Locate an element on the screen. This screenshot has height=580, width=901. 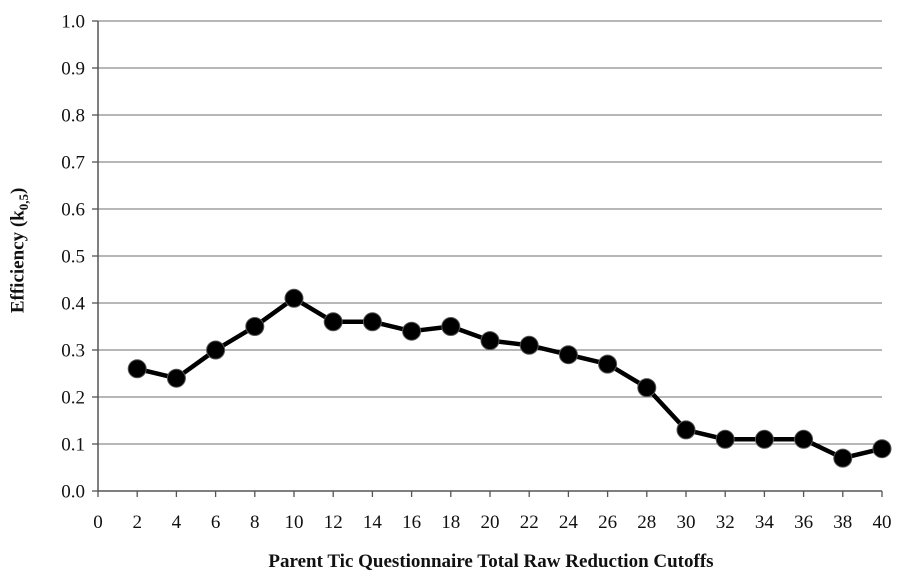
y-tick-label: 0.6 is located at coordinates (73, 210).